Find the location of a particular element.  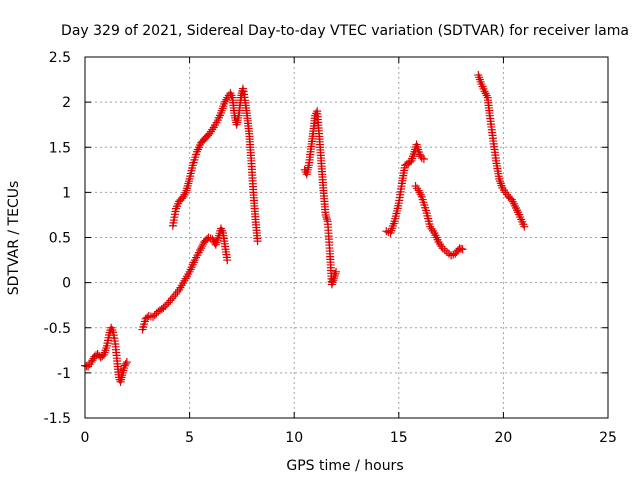

y-tick-label: 2.5 is located at coordinates (60, 58).